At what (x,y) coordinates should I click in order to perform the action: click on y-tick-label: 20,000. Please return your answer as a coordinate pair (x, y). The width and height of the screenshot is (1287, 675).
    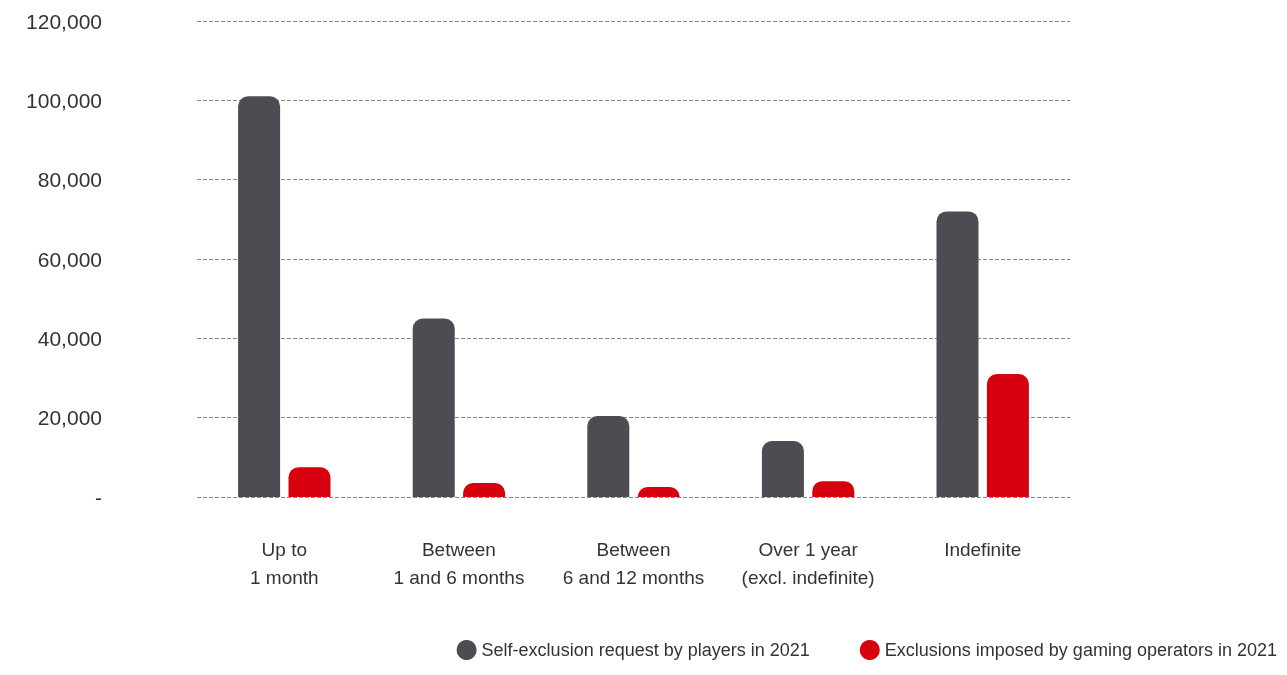
    Looking at the image, I should click on (69, 418).